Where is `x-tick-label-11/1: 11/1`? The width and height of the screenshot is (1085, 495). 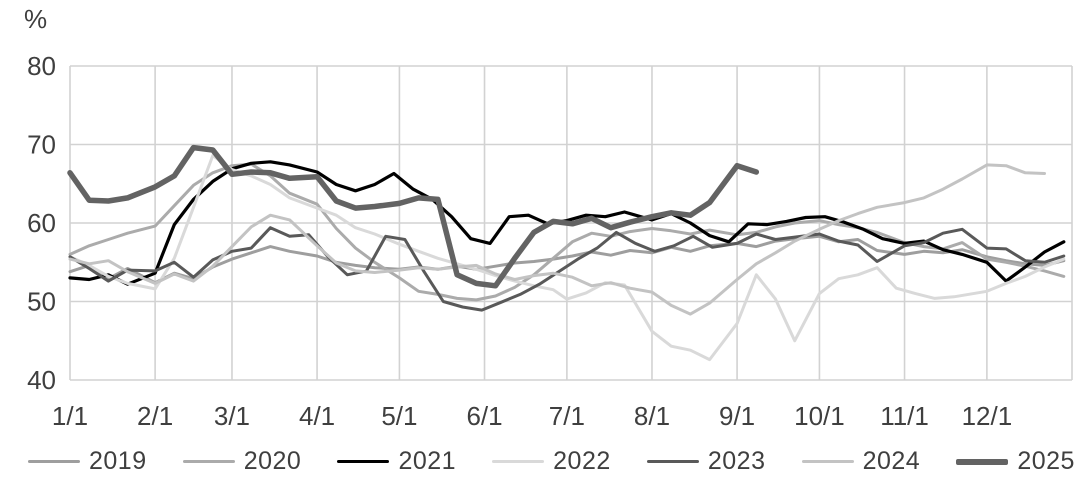
x-tick-label-11/1: 11/1 is located at coordinates (904, 416).